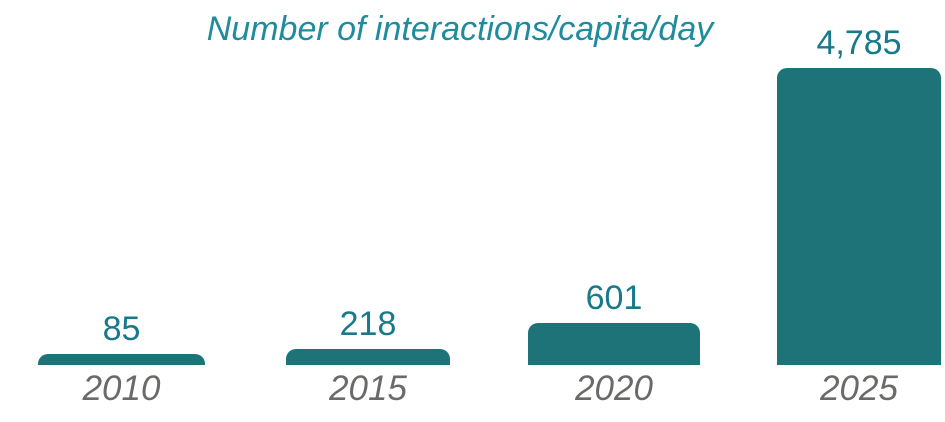 The width and height of the screenshot is (945, 422). Describe the element at coordinates (614, 344) in the screenshot. I see `bar-2020` at that location.